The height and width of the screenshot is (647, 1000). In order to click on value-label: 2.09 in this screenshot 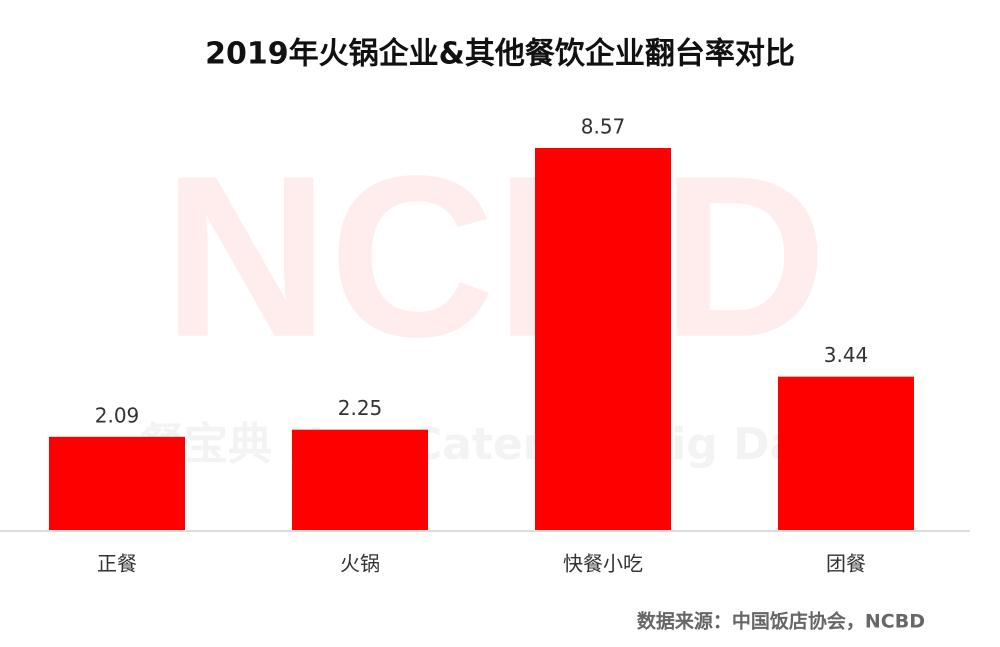, I will do `click(117, 415)`.